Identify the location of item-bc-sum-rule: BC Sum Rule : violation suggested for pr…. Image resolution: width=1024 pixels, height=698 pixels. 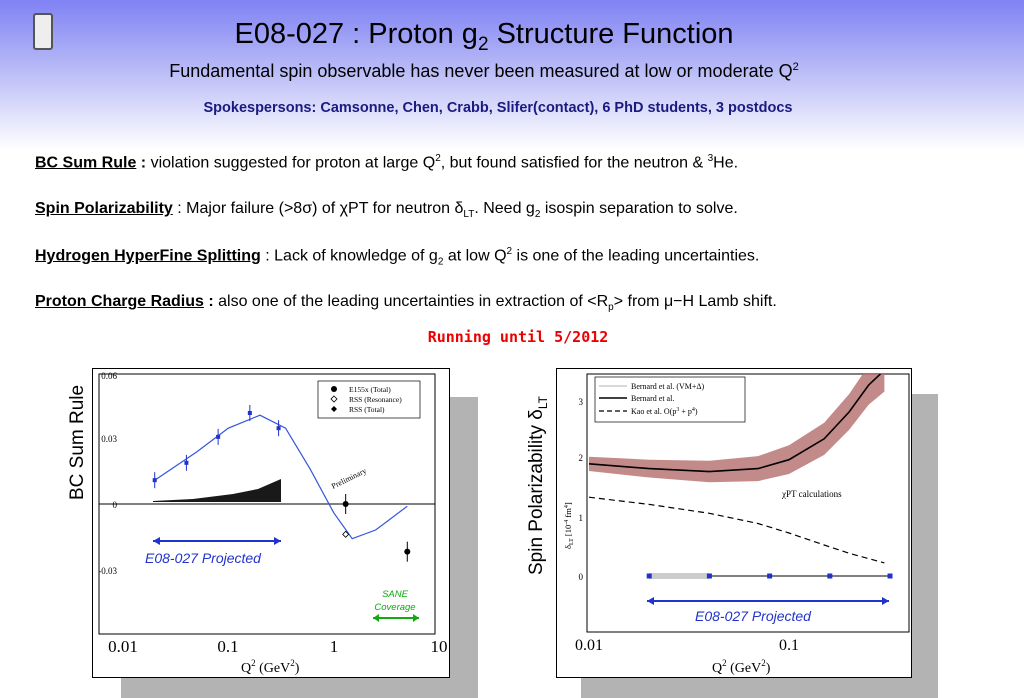
(387, 162).